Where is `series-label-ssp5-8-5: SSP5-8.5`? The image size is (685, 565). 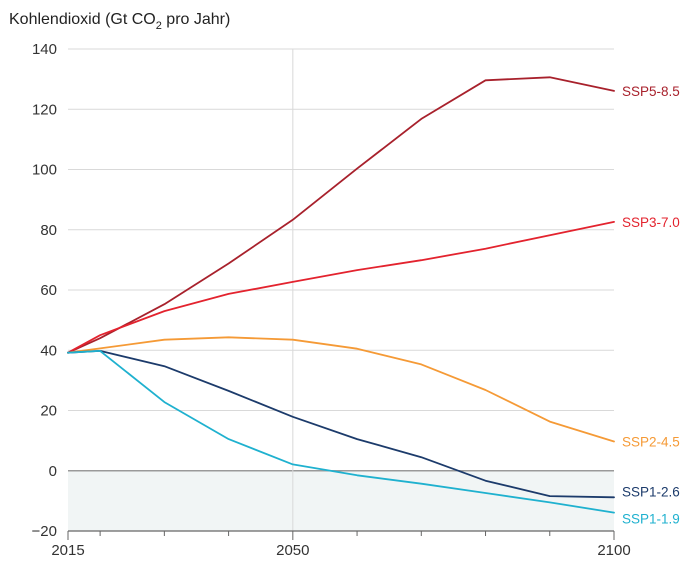 series-label-ssp5-8-5: SSP5-8.5 is located at coordinates (651, 91).